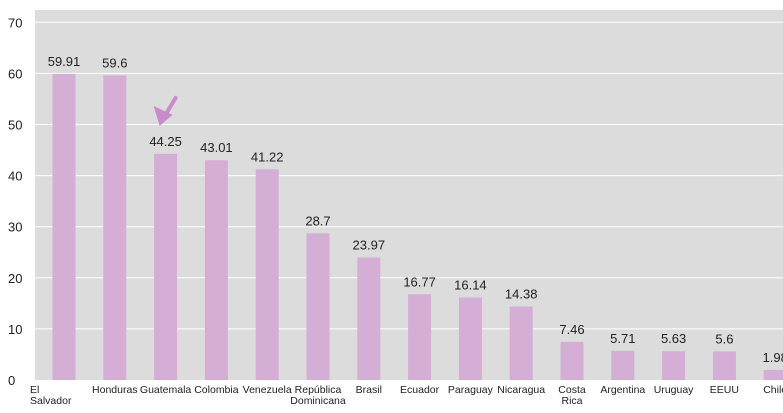  I want to click on y-tick-label: 20, so click(15, 278).